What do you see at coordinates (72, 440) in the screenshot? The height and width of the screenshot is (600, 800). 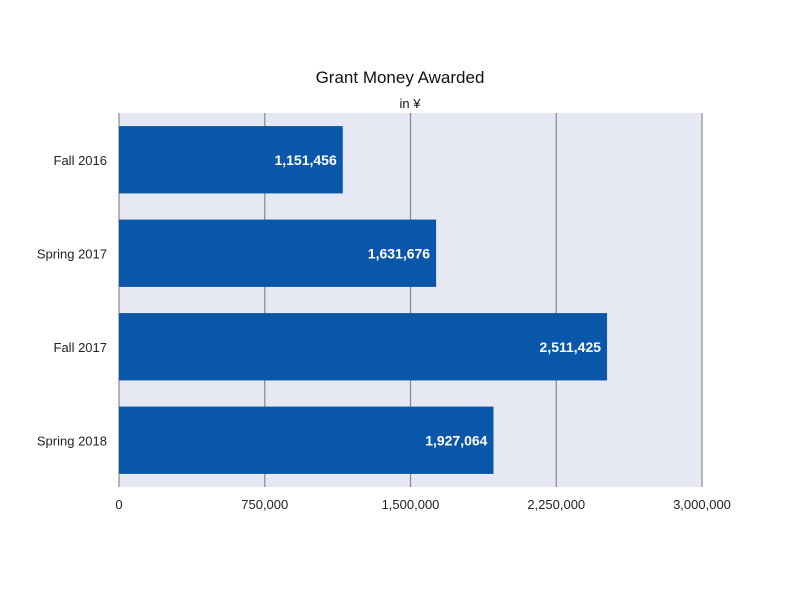 I see `y-category-label: Spring 2018` at bounding box center [72, 440].